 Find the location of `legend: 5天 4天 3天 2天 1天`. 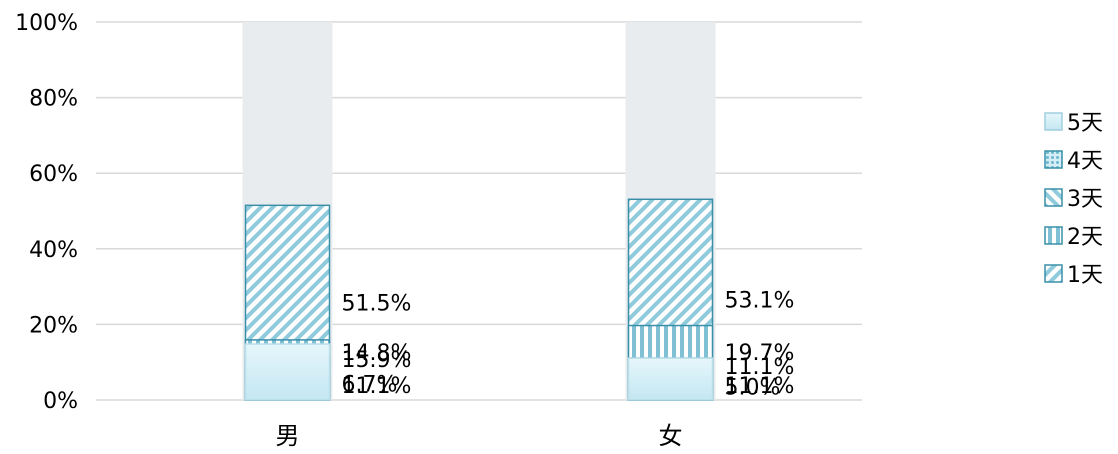

legend: 5天 4天 3天 2天 1天 is located at coordinates (1073, 199).